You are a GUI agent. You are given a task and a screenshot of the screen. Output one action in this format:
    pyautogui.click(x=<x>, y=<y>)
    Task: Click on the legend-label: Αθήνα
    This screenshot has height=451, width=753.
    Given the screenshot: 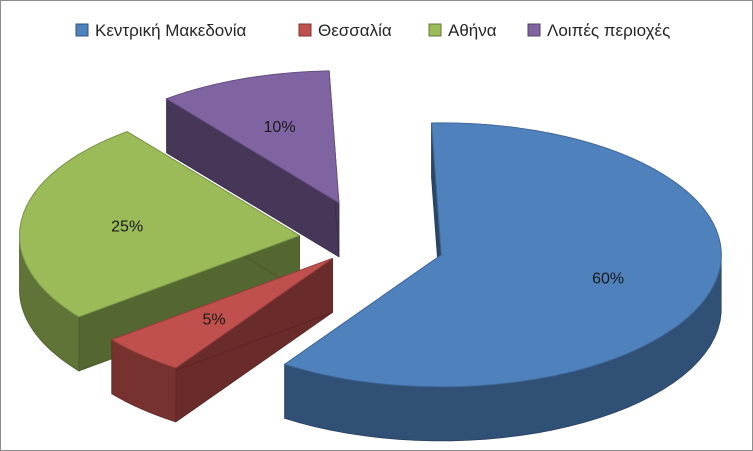 What is the action you would take?
    pyautogui.click(x=472, y=30)
    